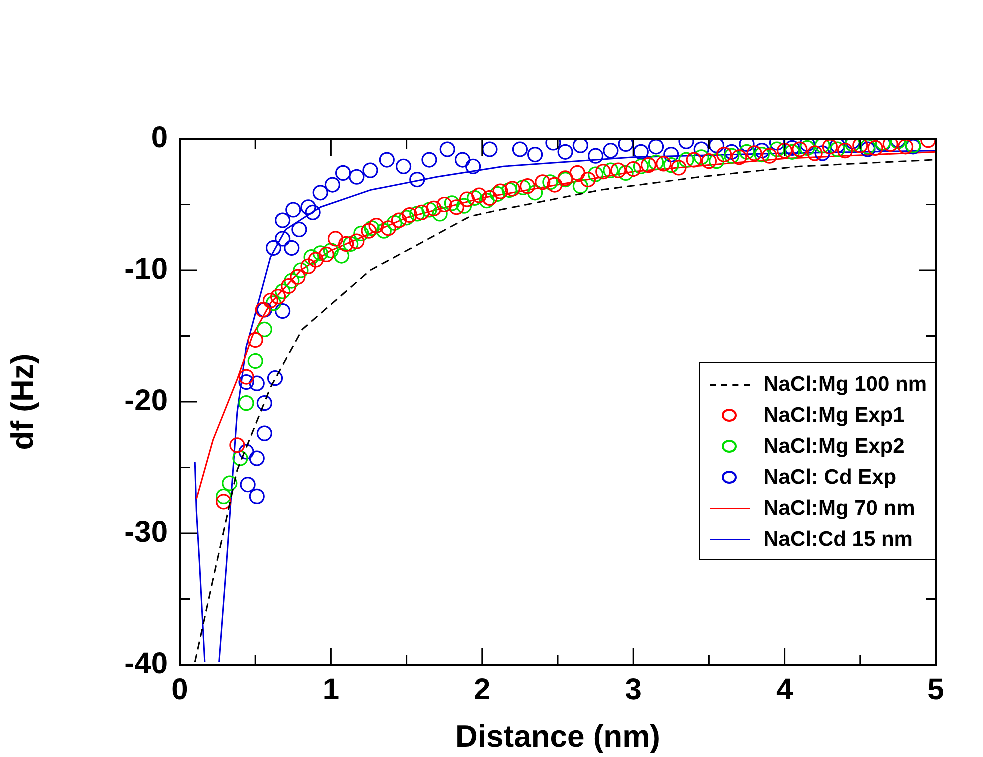 The width and height of the screenshot is (983, 757). What do you see at coordinates (633, 689) in the screenshot?
I see `x-tick-label: 3` at bounding box center [633, 689].